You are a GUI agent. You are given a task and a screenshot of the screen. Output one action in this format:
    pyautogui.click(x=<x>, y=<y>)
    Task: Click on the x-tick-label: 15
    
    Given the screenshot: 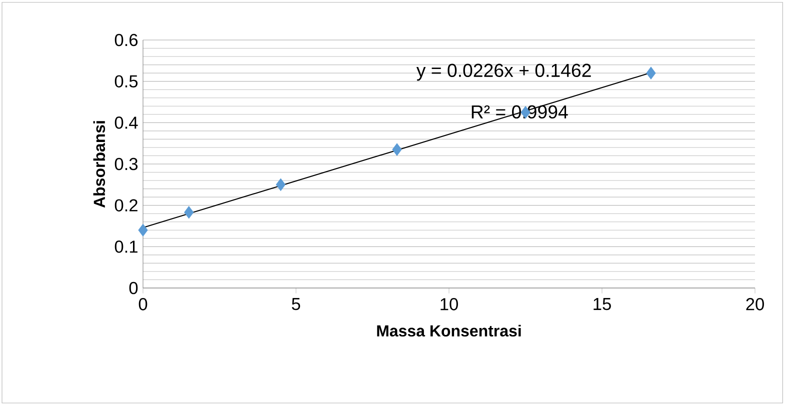 What is the action you would take?
    pyautogui.click(x=602, y=304)
    